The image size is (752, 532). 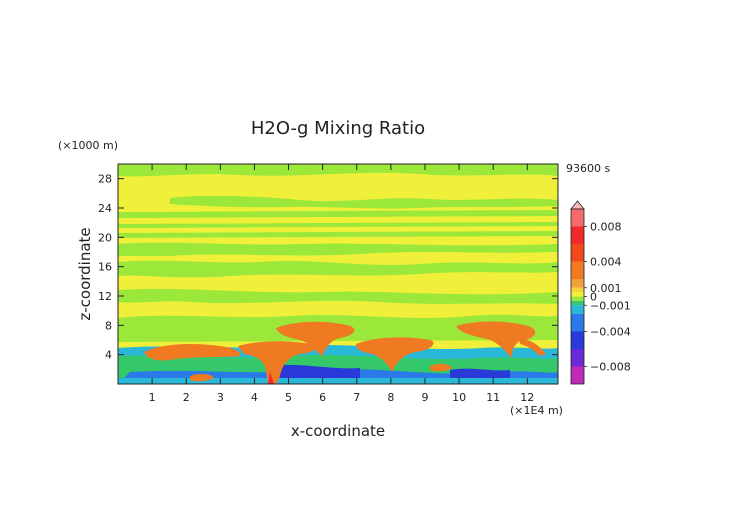 What do you see at coordinates (606, 288) in the screenshot?
I see `colorbar-label: 0.001` at bounding box center [606, 288].